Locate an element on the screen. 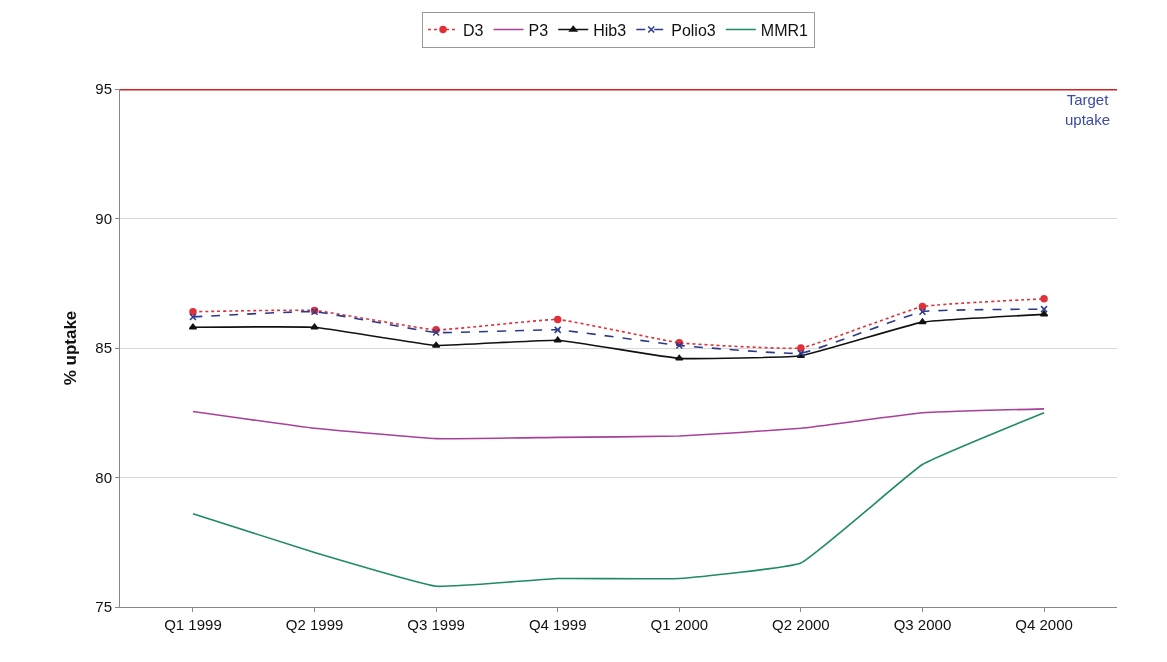 Image resolution: width=1167 pixels, height=662 pixels. legend-label: Hib3 is located at coordinates (610, 30).